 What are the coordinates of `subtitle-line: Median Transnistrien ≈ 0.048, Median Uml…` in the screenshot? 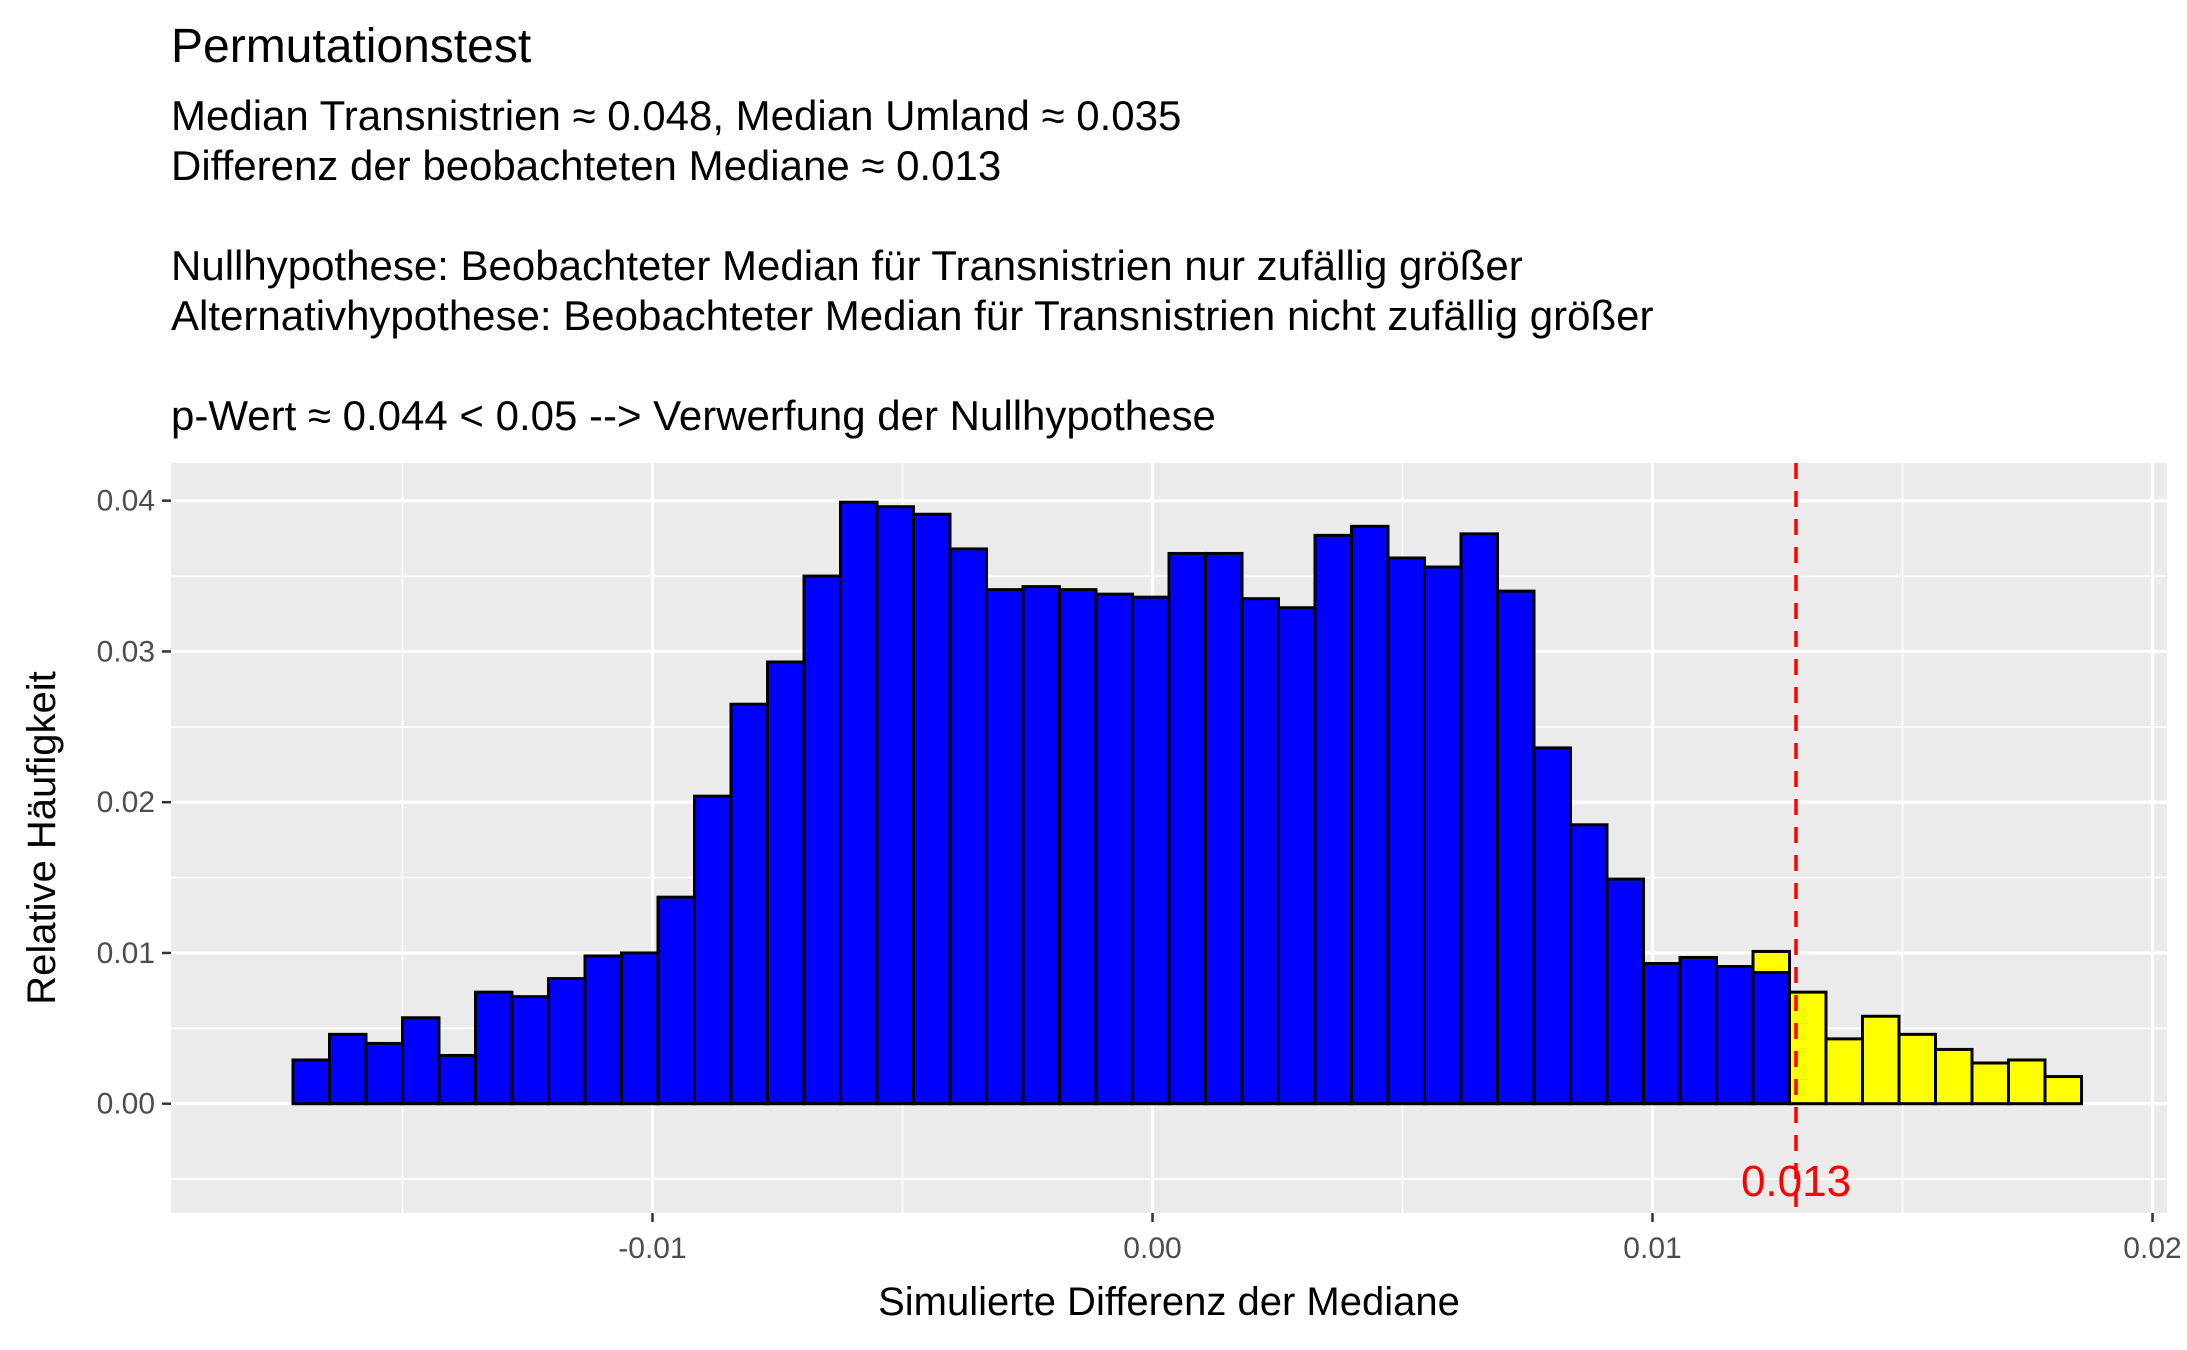 It's located at (676, 115).